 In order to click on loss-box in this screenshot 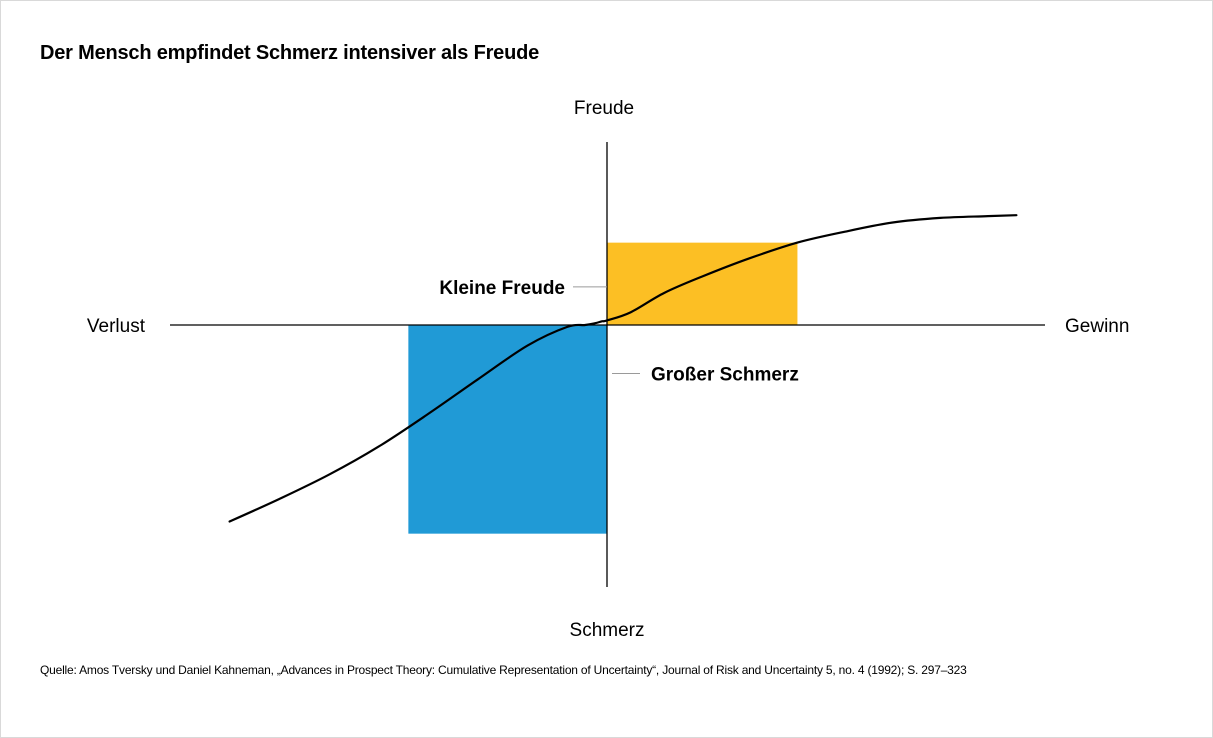, I will do `click(507, 429)`.